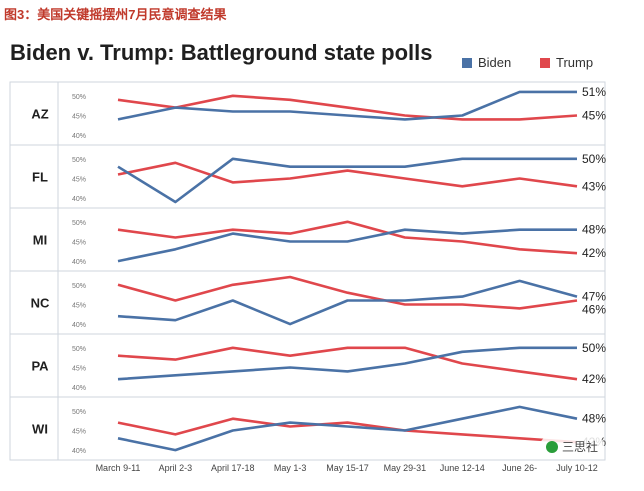  I want to click on x-tick-label: April 2-3, so click(176, 468).